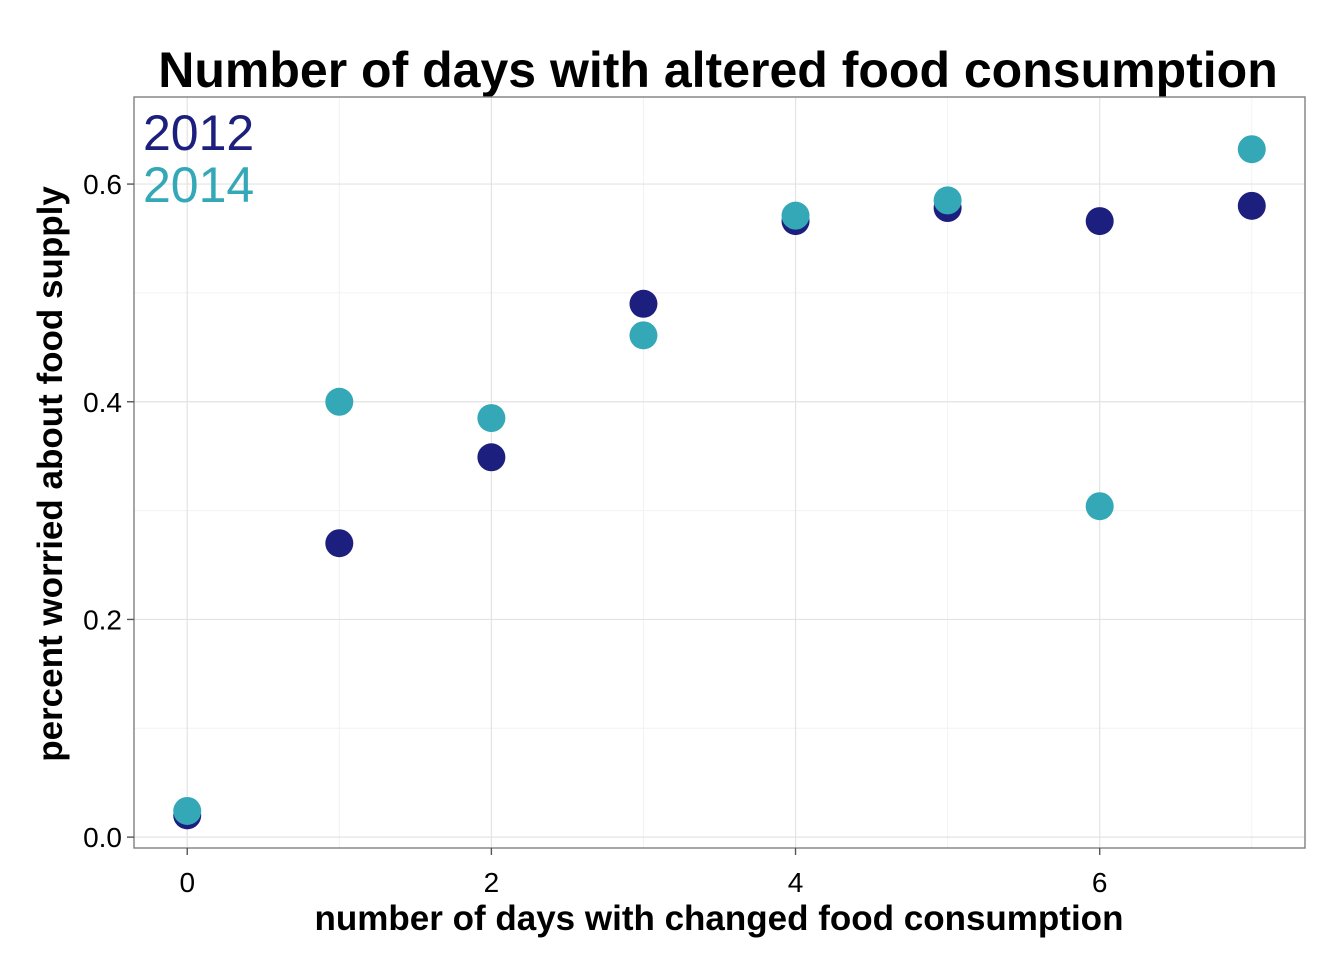 Image resolution: width=1344 pixels, height=960 pixels. What do you see at coordinates (795, 215) in the screenshot?
I see `point-2014-x4` at bounding box center [795, 215].